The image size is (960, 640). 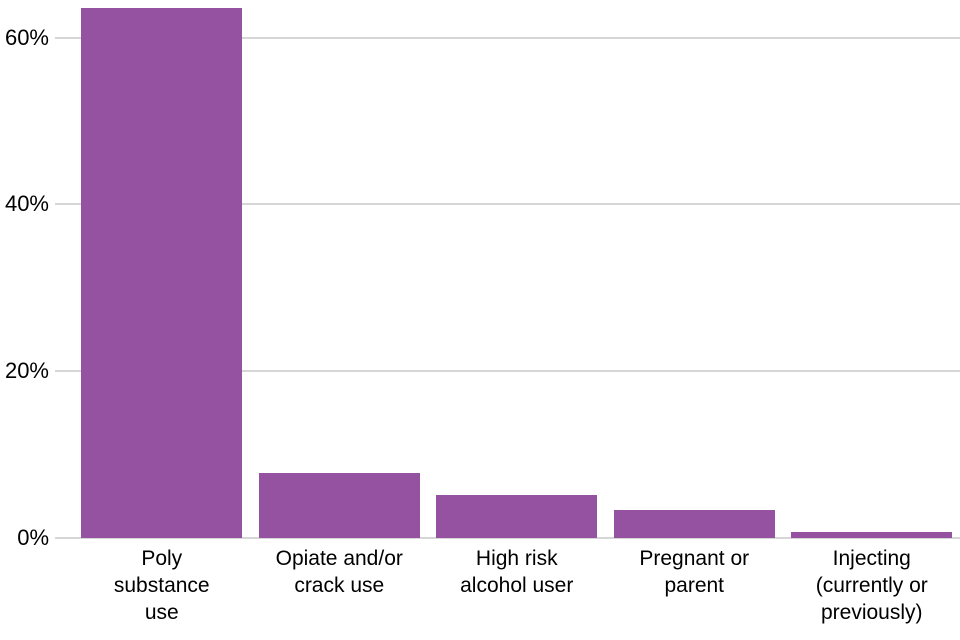 What do you see at coordinates (26, 371) in the screenshot?
I see `y-tick-label: 20%` at bounding box center [26, 371].